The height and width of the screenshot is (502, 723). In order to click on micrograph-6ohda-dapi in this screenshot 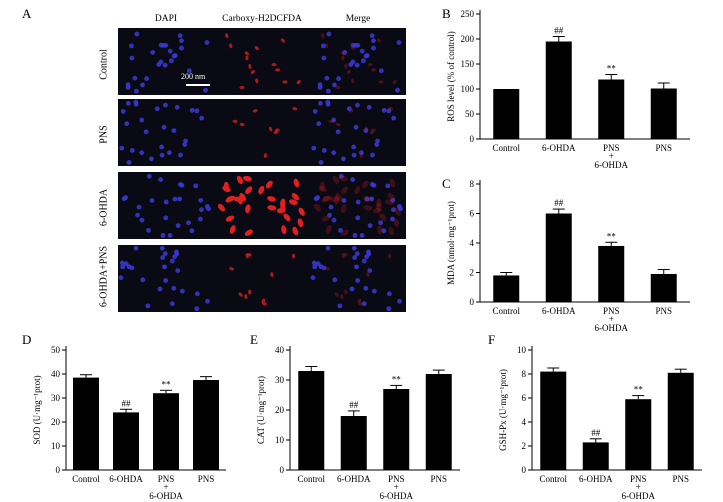, I will do `click(166, 205)`.